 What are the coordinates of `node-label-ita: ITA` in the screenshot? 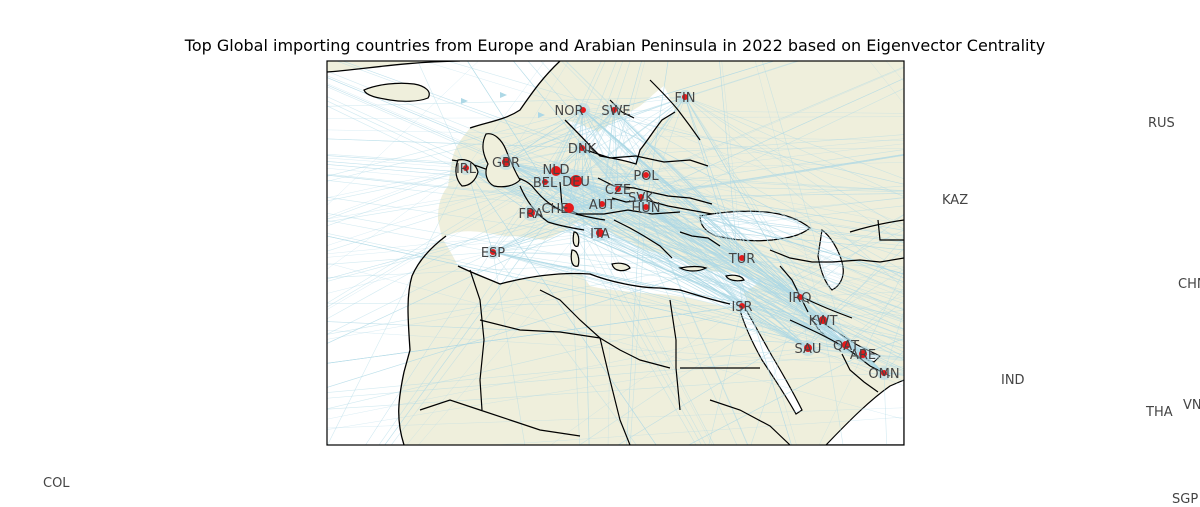 It's located at (600, 234).